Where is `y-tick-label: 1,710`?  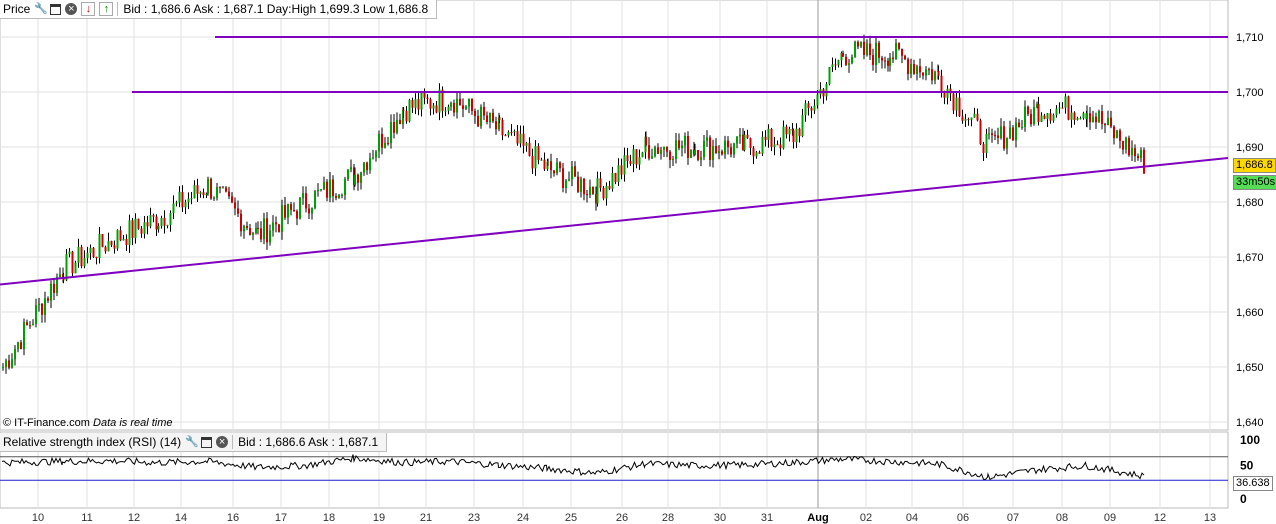 y-tick-label: 1,710 is located at coordinates (1250, 38).